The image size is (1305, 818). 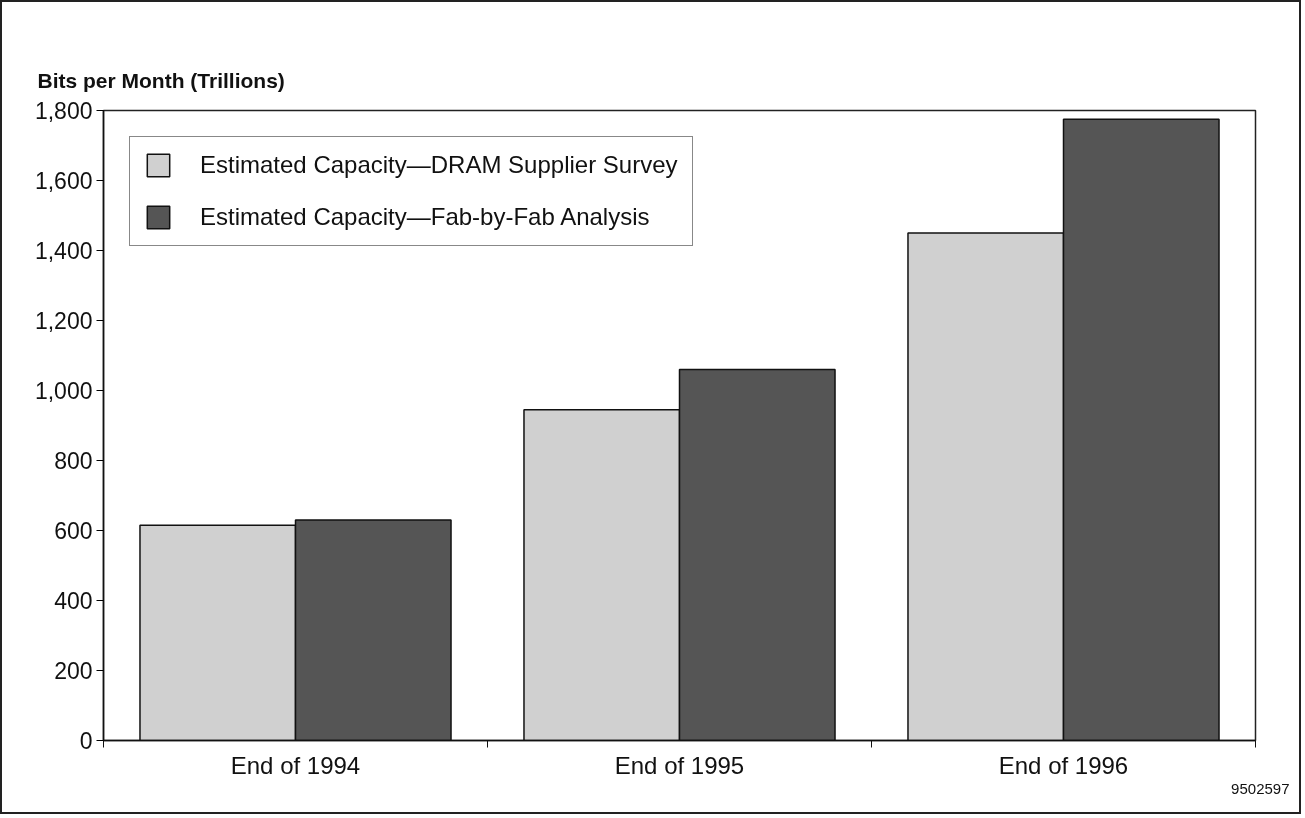 What do you see at coordinates (73, 601) in the screenshot?
I see `y-tick-label: 400` at bounding box center [73, 601].